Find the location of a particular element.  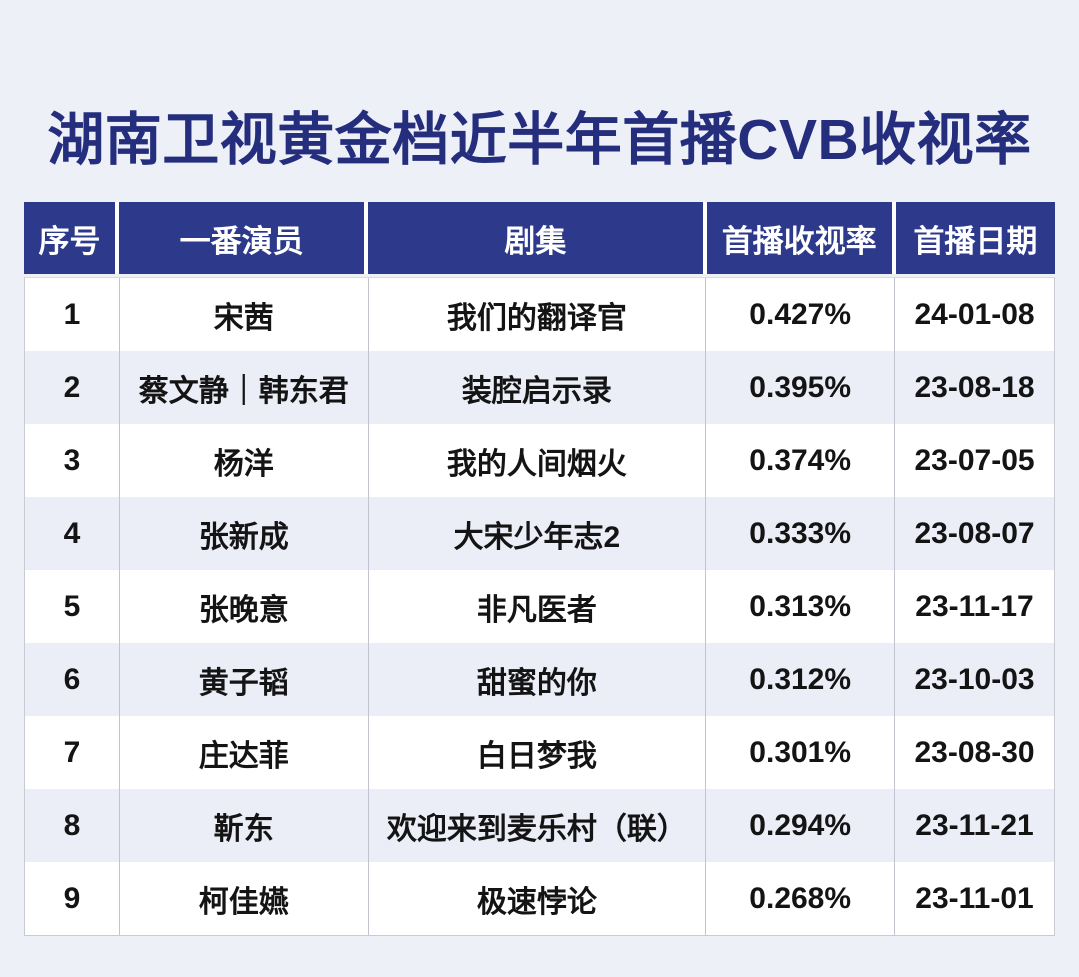

cell-rating: 0.312% is located at coordinates (801, 679).